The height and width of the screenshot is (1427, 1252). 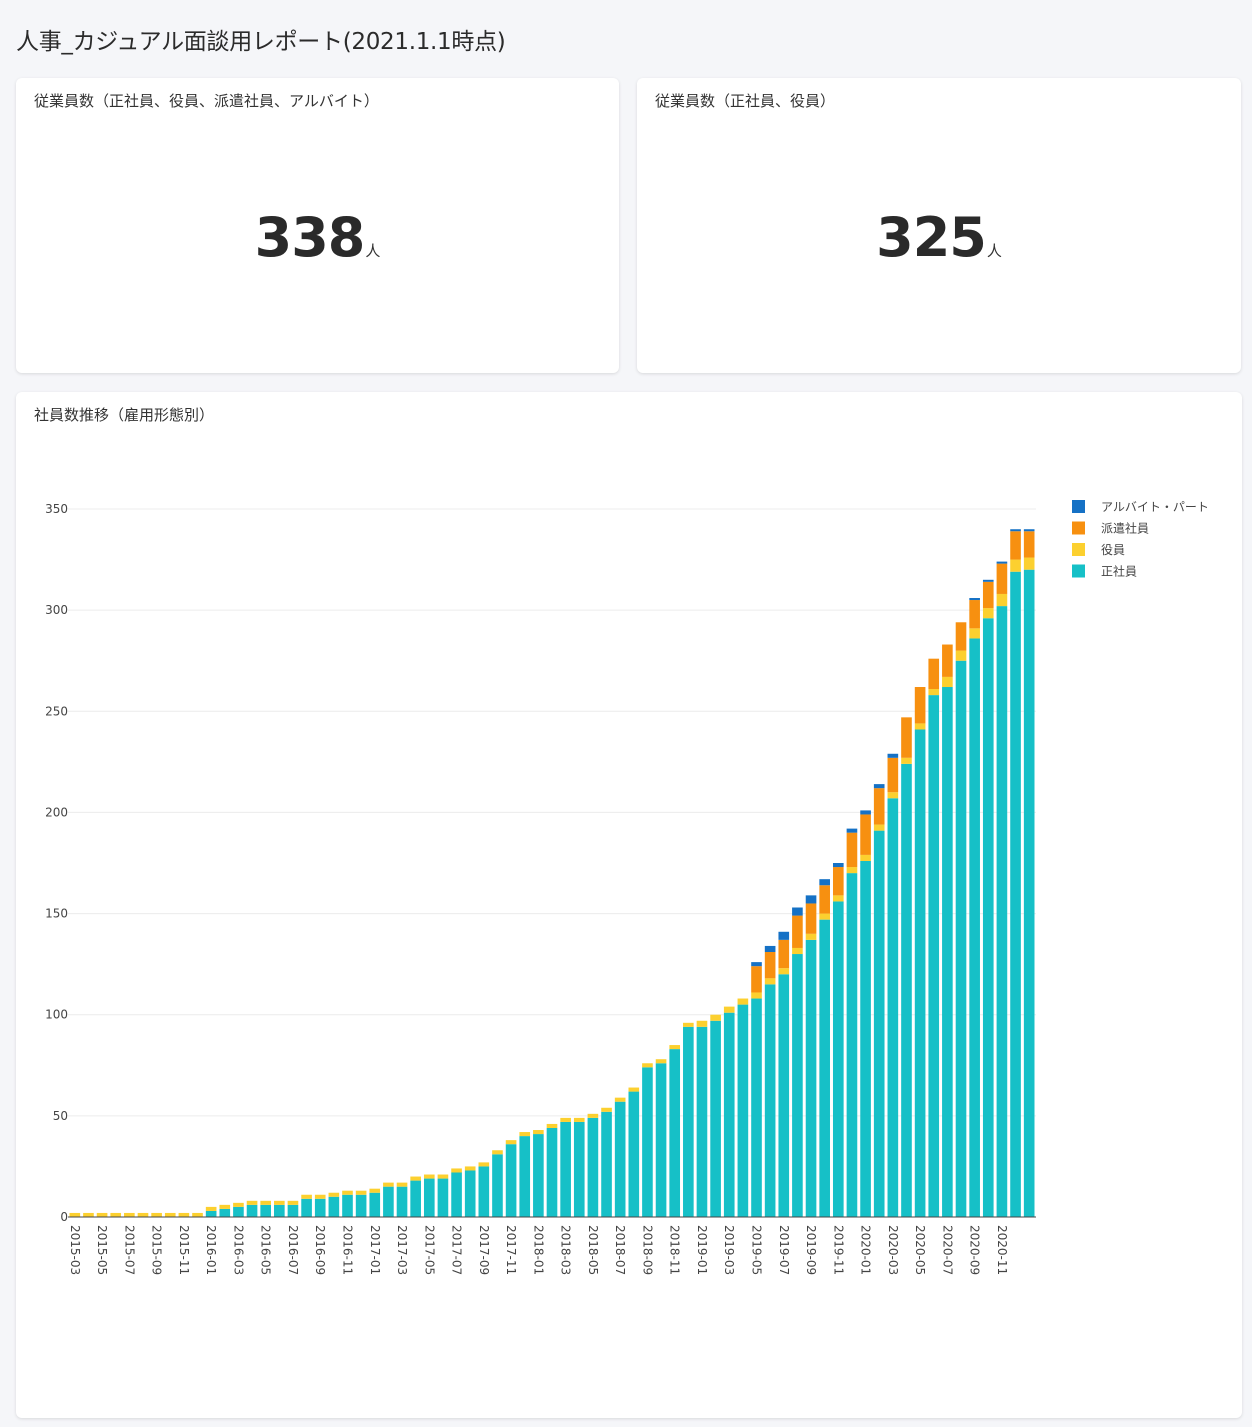 I want to click on kpi-display: 338人, so click(x=317, y=237).